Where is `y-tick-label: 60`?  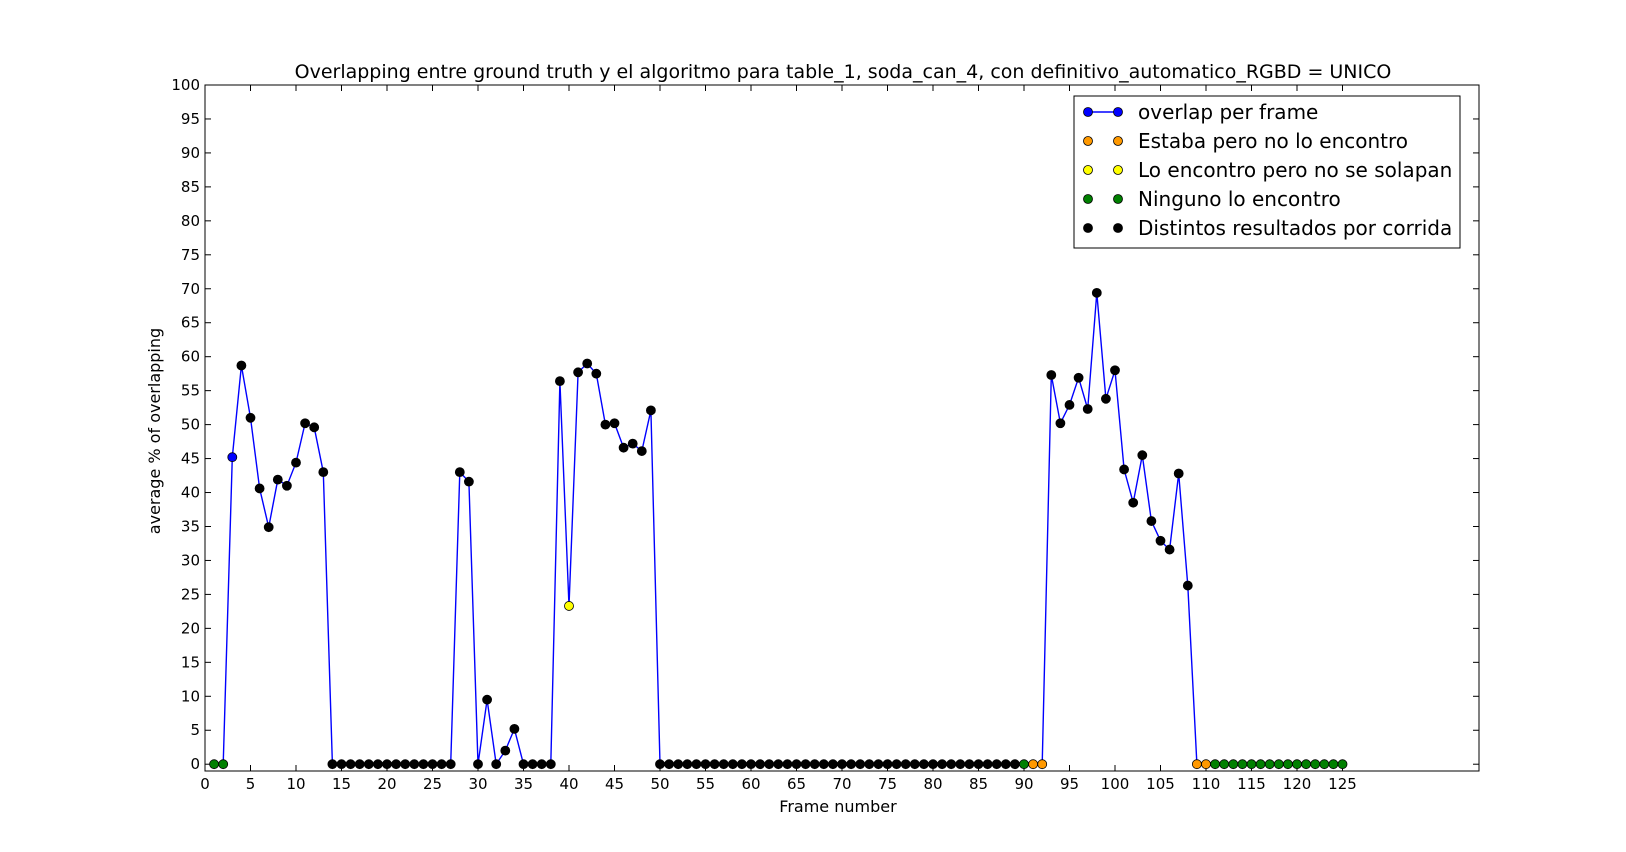
y-tick-label: 60 is located at coordinates (190, 357).